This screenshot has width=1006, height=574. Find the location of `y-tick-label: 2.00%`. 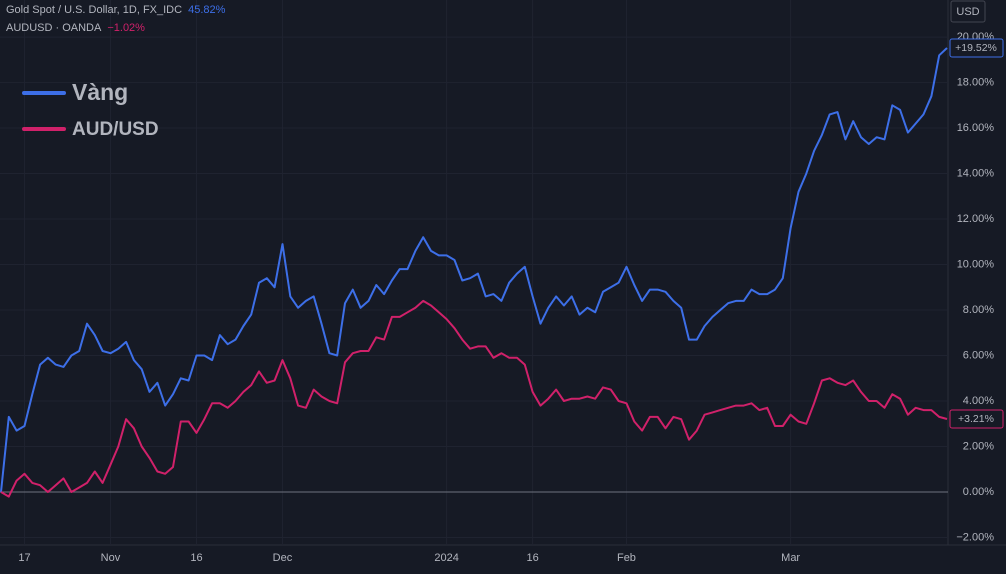

y-tick-label: 2.00% is located at coordinates (978, 446).